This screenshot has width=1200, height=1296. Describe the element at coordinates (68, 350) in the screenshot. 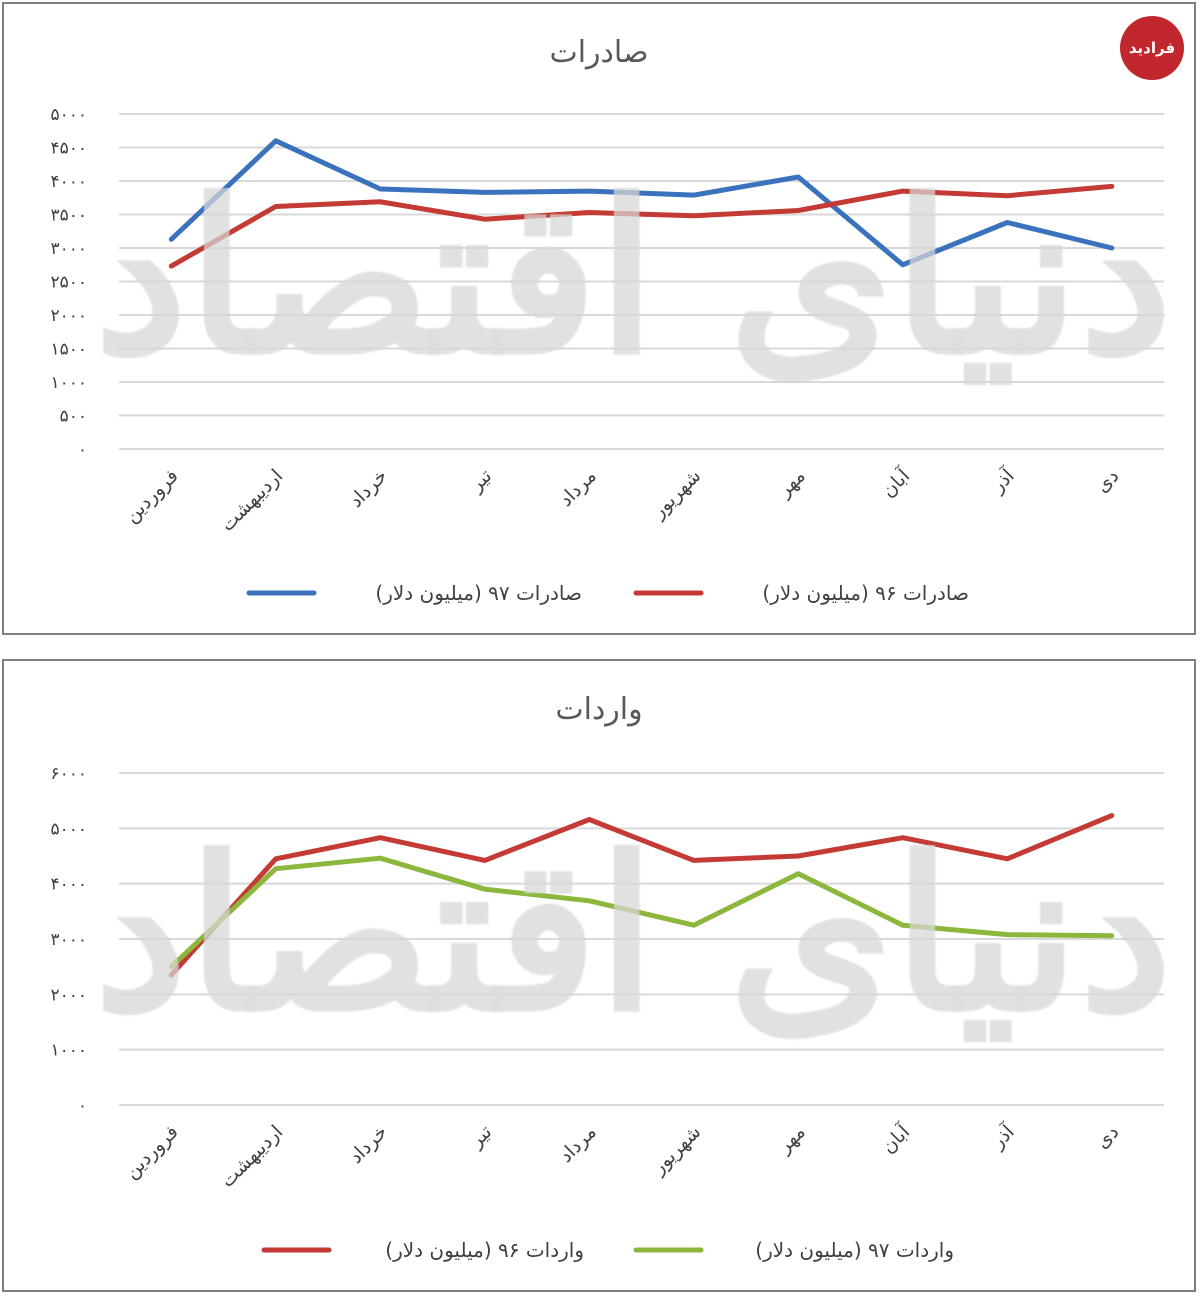

I see `y-tick-label: ۱۵۰۰` at that location.